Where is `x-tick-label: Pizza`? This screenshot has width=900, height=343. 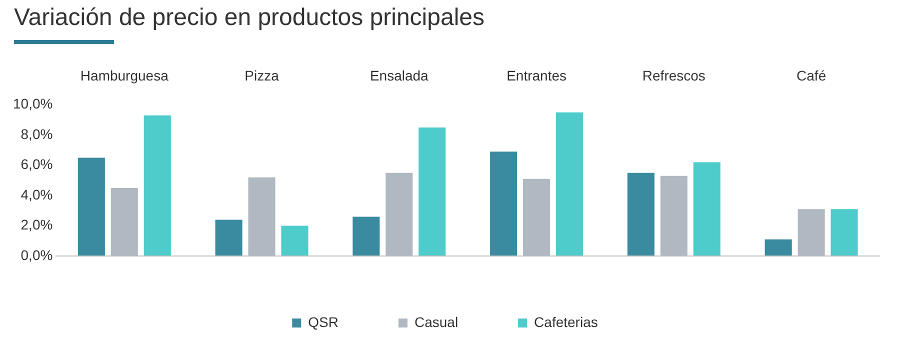 x-tick-label: Pizza is located at coordinates (262, 75).